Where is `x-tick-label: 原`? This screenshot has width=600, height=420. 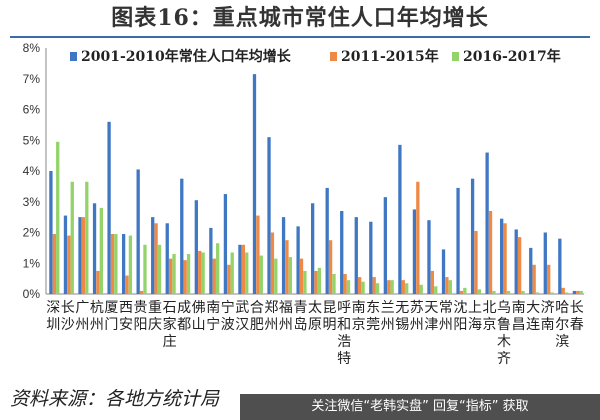
x-tick-label: 原 is located at coordinates (315, 325).